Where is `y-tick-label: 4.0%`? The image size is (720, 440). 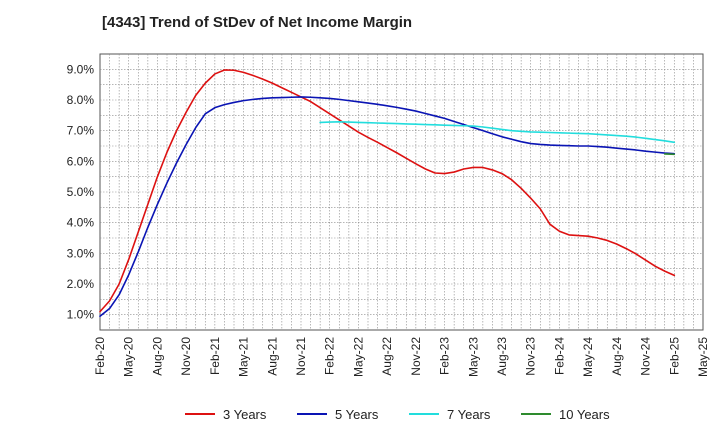 y-tick-label: 4.0% is located at coordinates (81, 223).